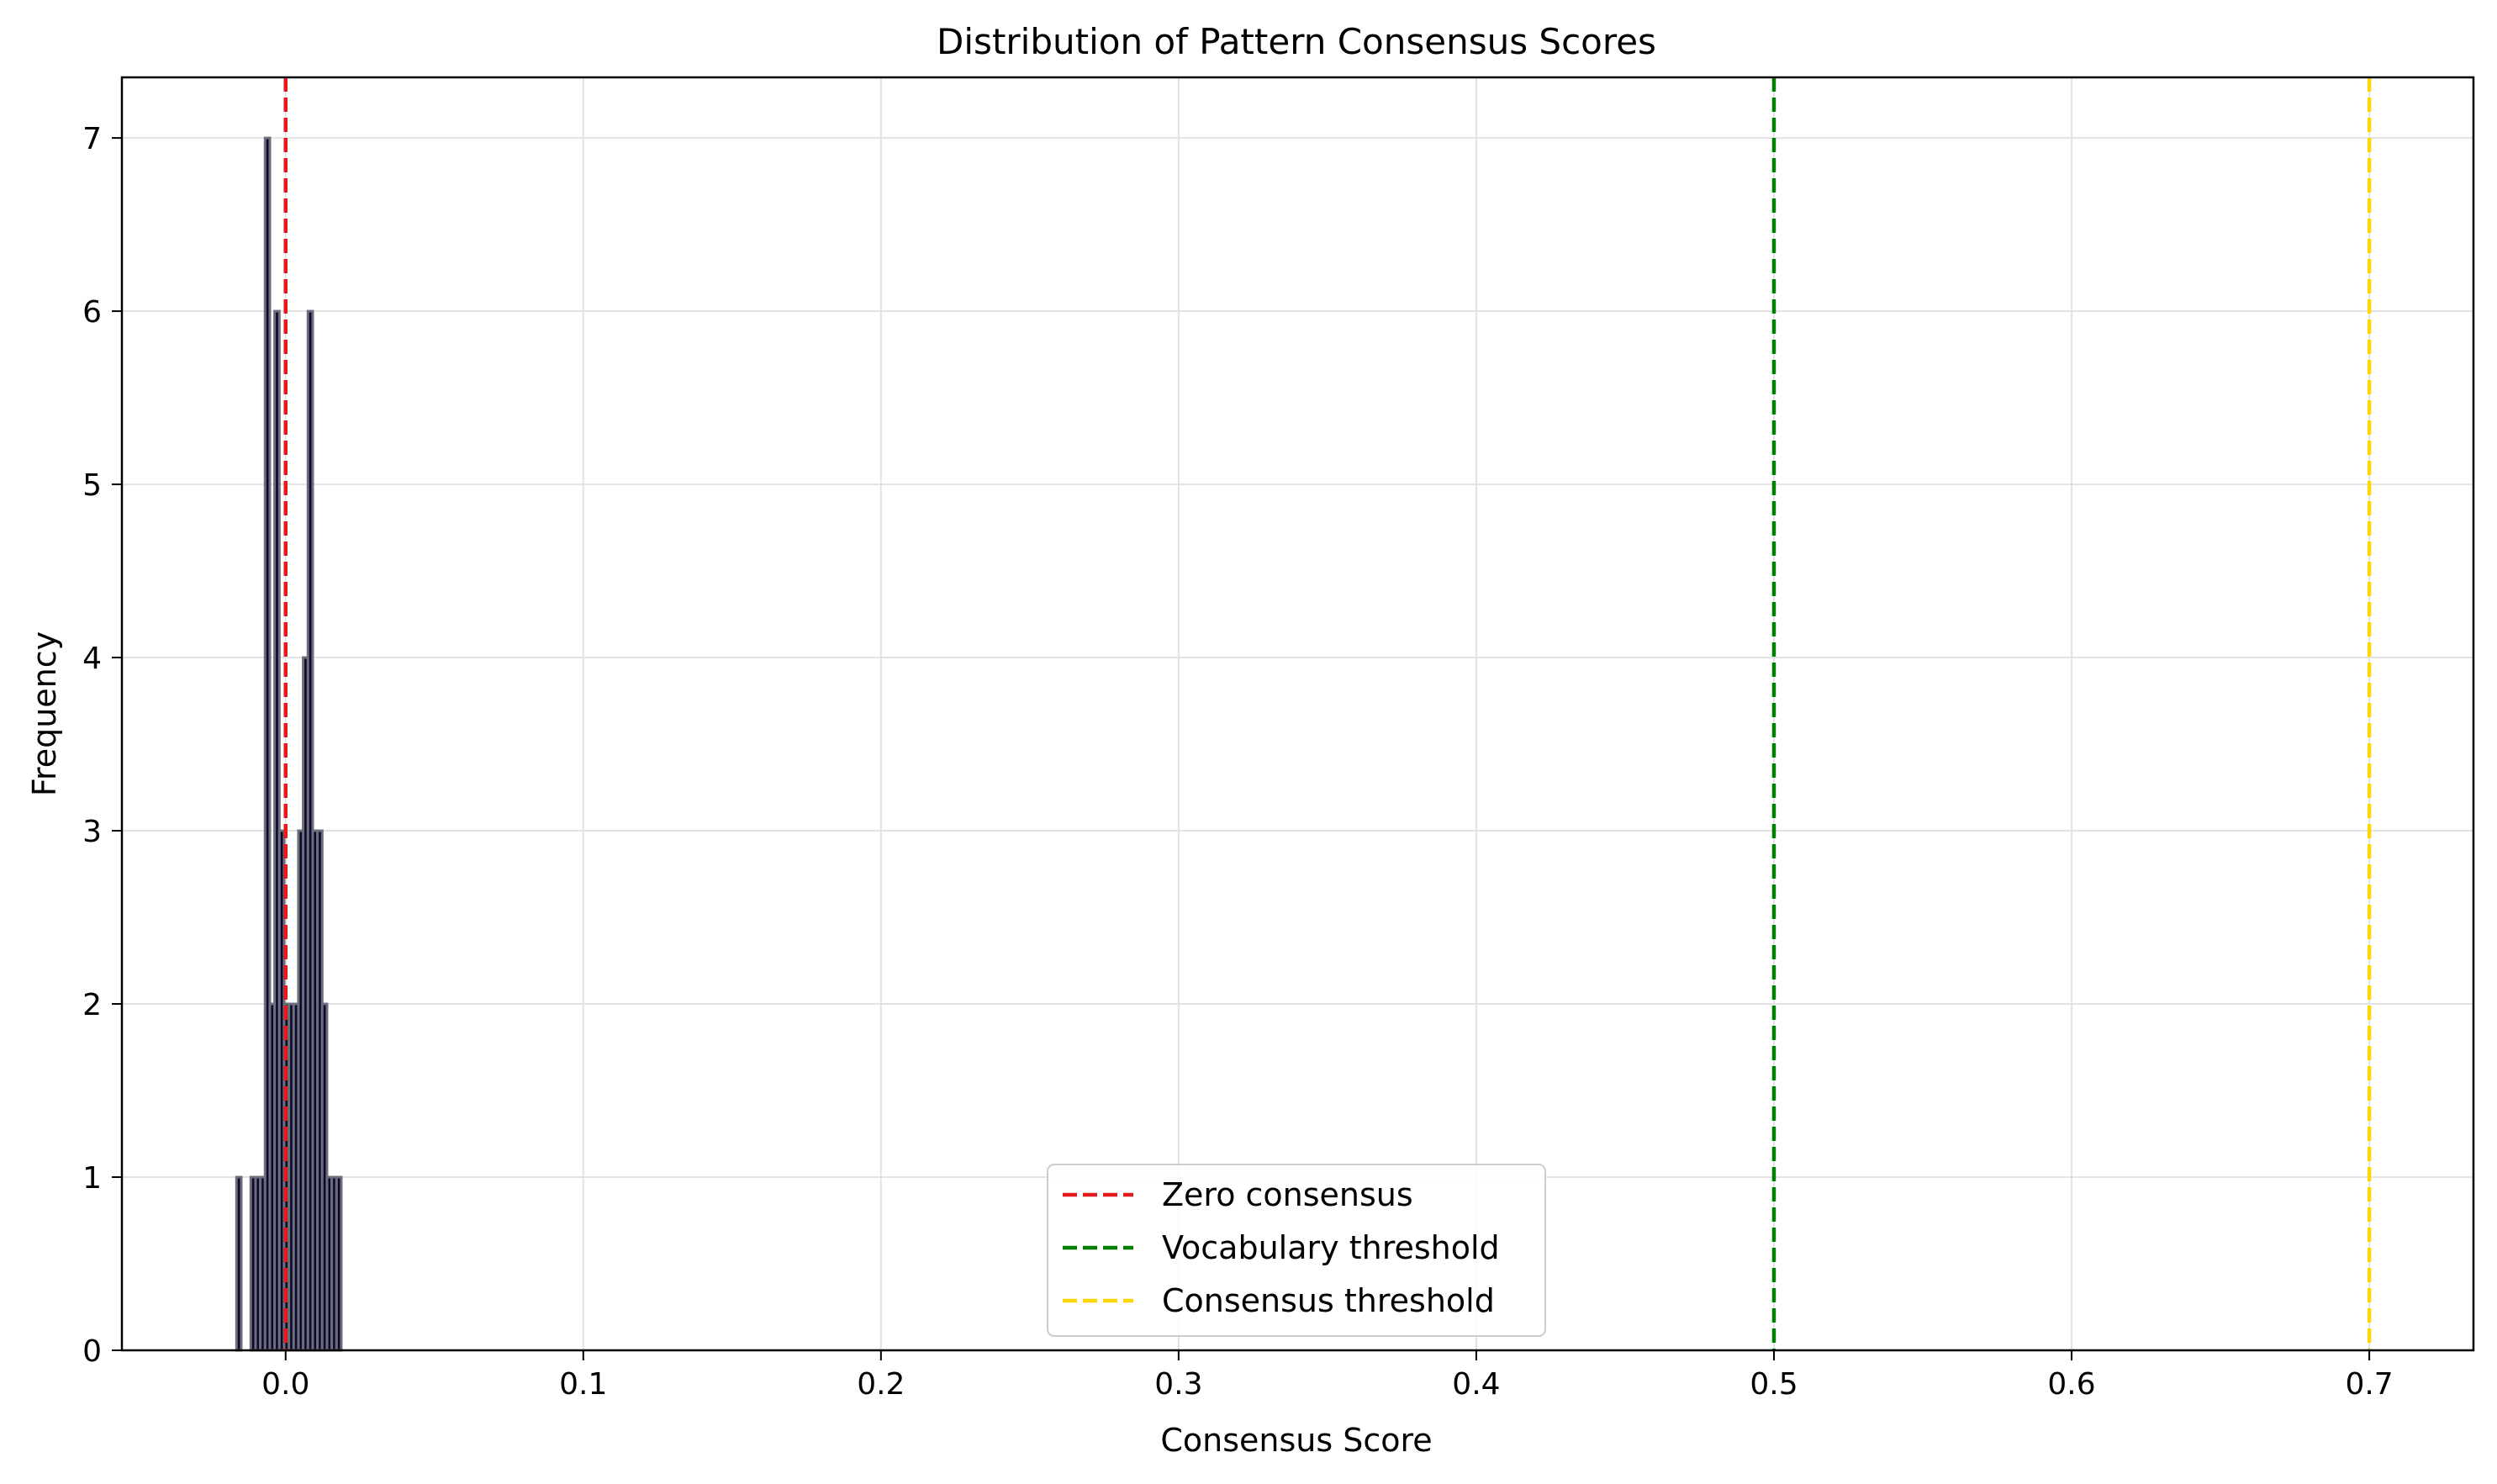 This screenshot has height=1484, width=2497. I want to click on y-tick-label: 2, so click(92, 1005).